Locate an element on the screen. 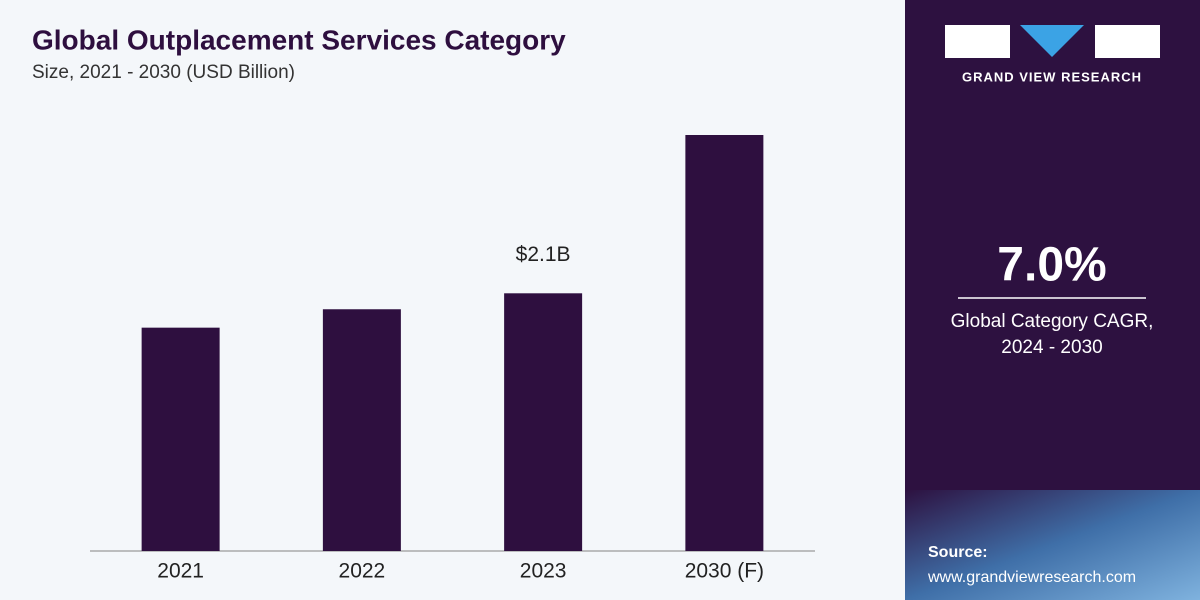 This screenshot has height=600, width=1200. x-tick-label: 2021 is located at coordinates (180, 571).